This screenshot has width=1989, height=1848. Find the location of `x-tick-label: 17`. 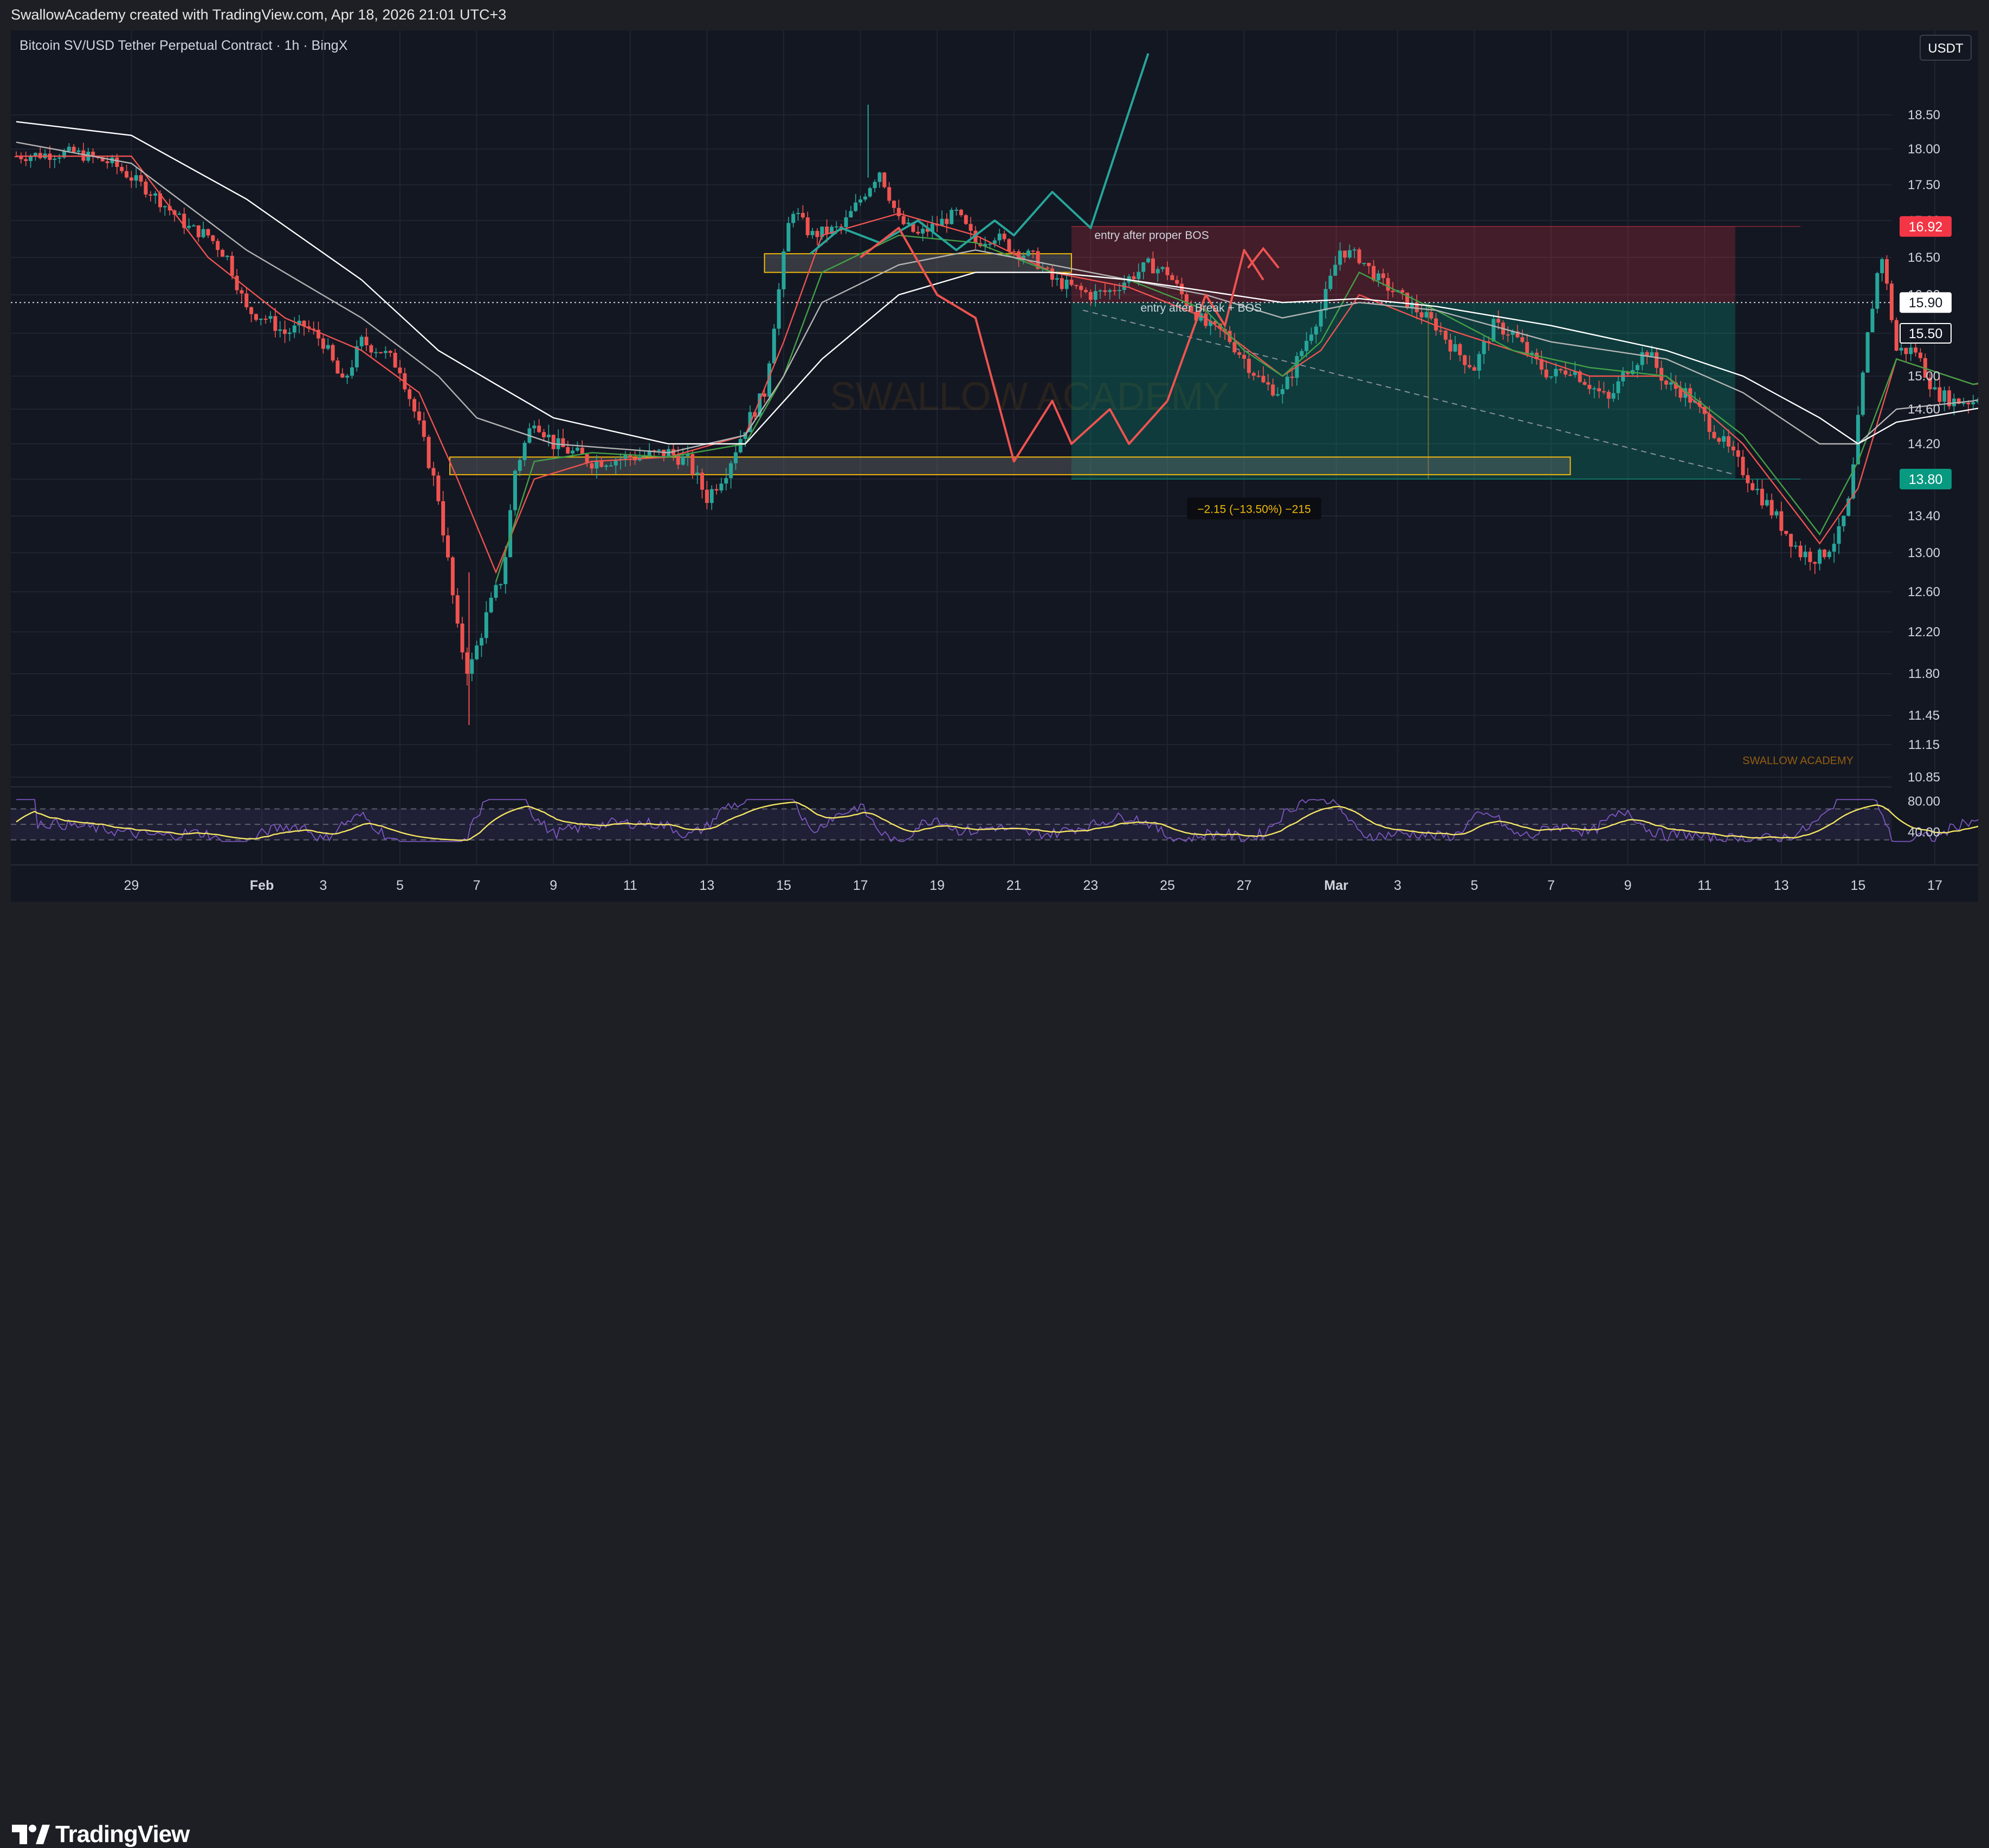

x-tick-label: 17 is located at coordinates (1934, 886).